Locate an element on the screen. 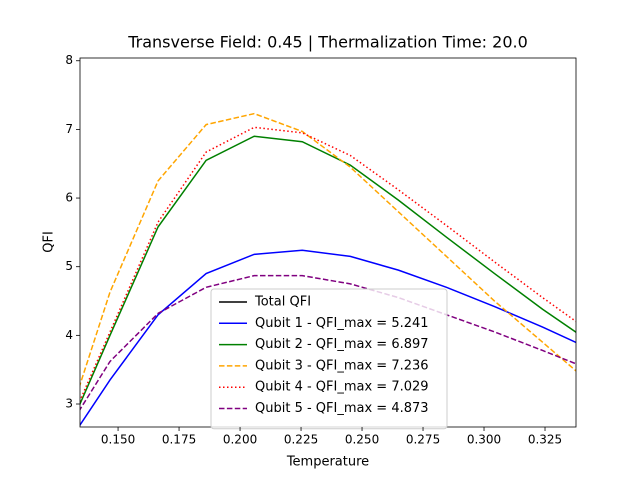 This screenshot has width=640, height=480. y-tick-label: 4 is located at coordinates (69, 335).